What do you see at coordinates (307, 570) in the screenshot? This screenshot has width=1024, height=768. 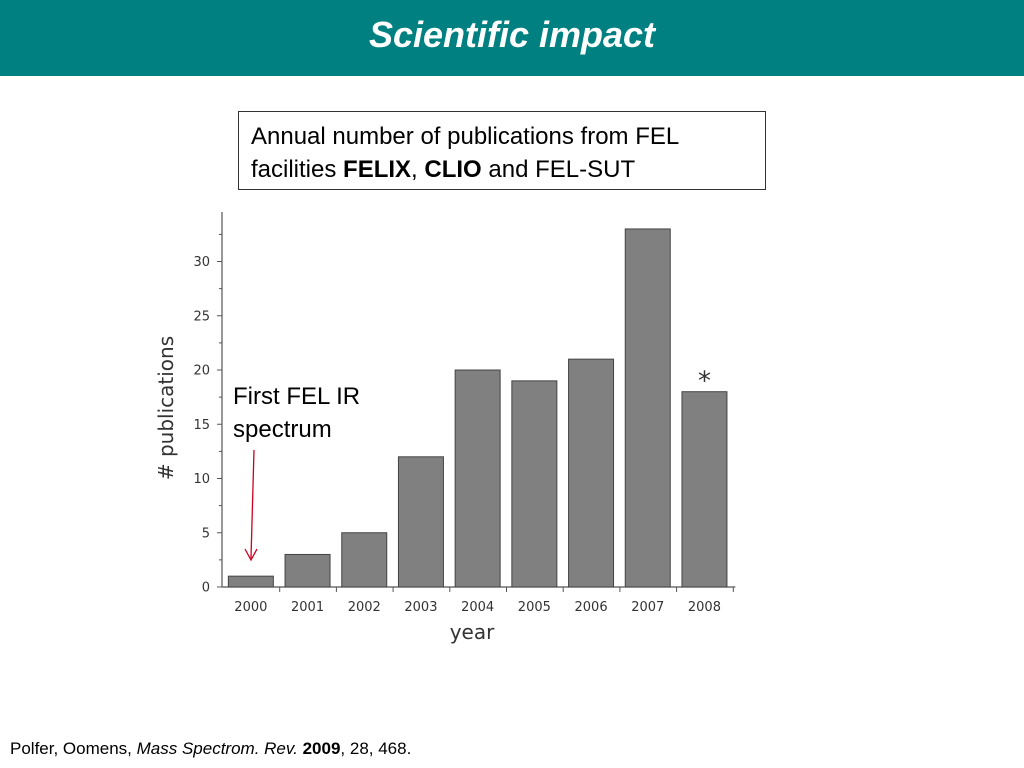 I see `bar-2001` at bounding box center [307, 570].